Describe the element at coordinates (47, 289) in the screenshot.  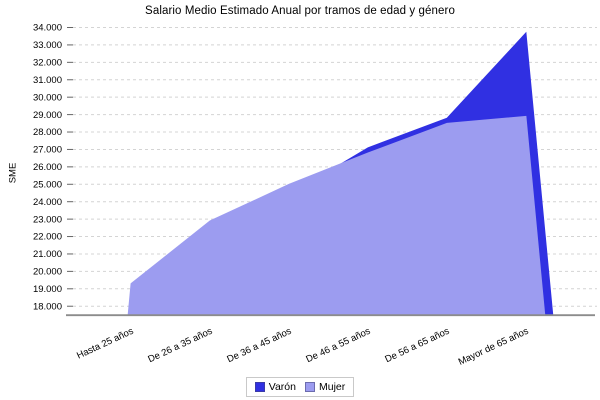
I see `y-tick-label: 19.000` at that location.